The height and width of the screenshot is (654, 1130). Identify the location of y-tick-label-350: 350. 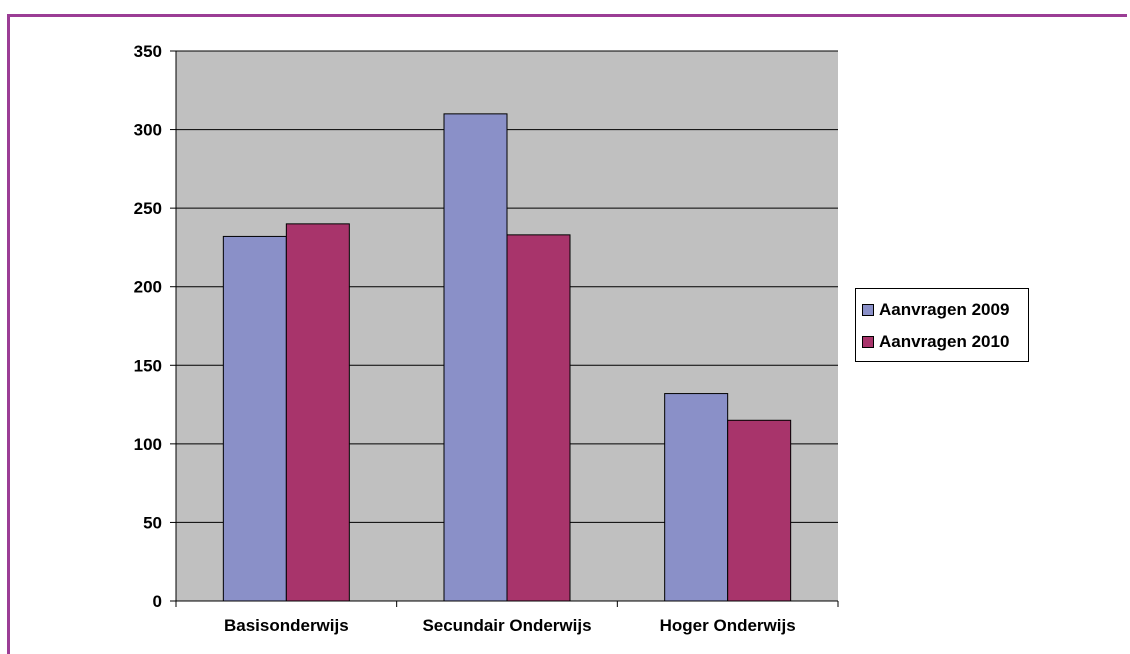
(148, 51).